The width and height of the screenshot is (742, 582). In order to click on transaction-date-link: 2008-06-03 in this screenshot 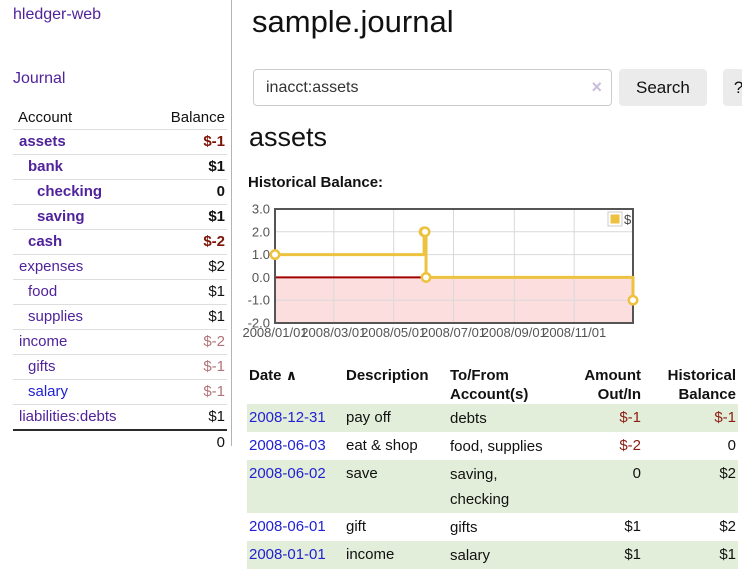, I will do `click(287, 445)`.